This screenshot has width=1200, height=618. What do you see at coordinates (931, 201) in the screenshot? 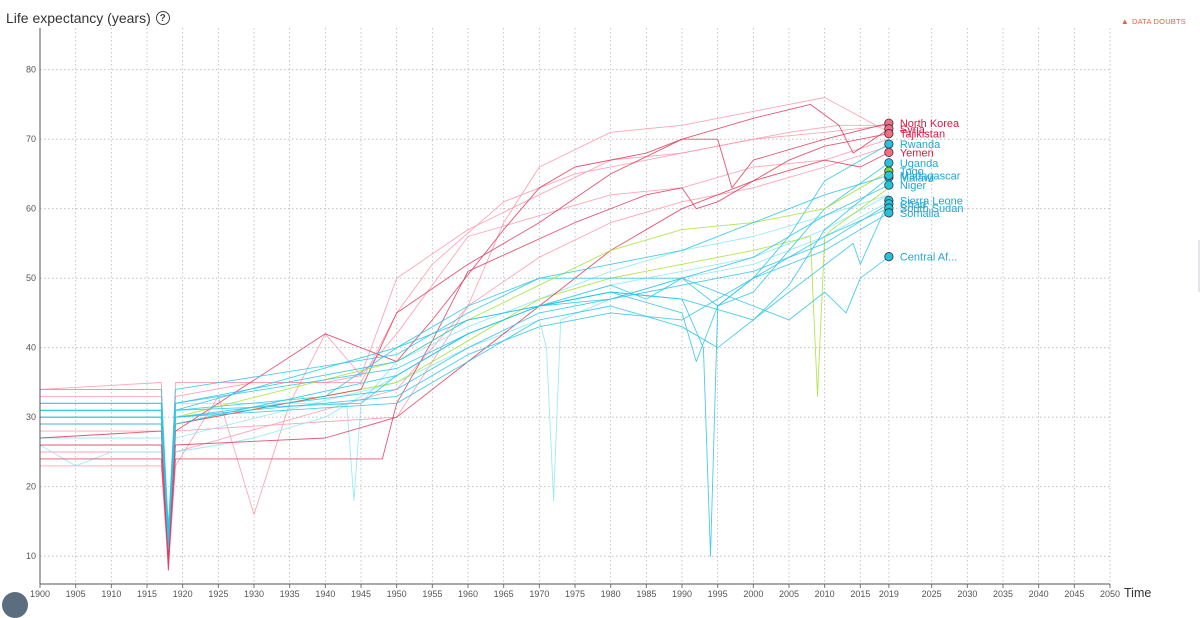
I see `country-label: Sierra Leone` at bounding box center [931, 201].